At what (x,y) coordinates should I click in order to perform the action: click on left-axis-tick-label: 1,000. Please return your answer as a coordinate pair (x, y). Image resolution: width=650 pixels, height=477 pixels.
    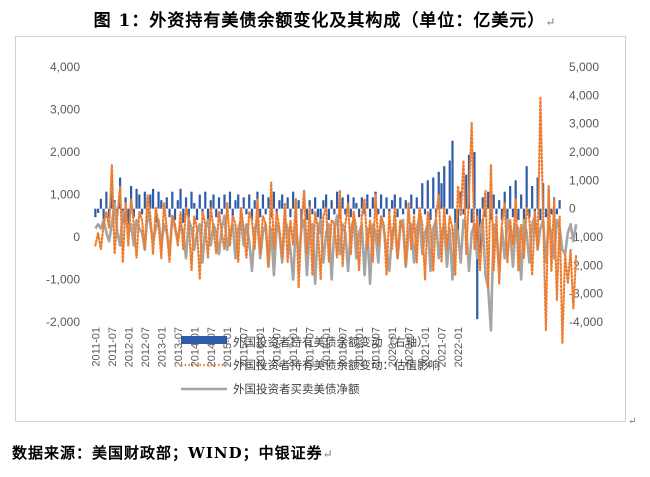
    Looking at the image, I should click on (65, 195).